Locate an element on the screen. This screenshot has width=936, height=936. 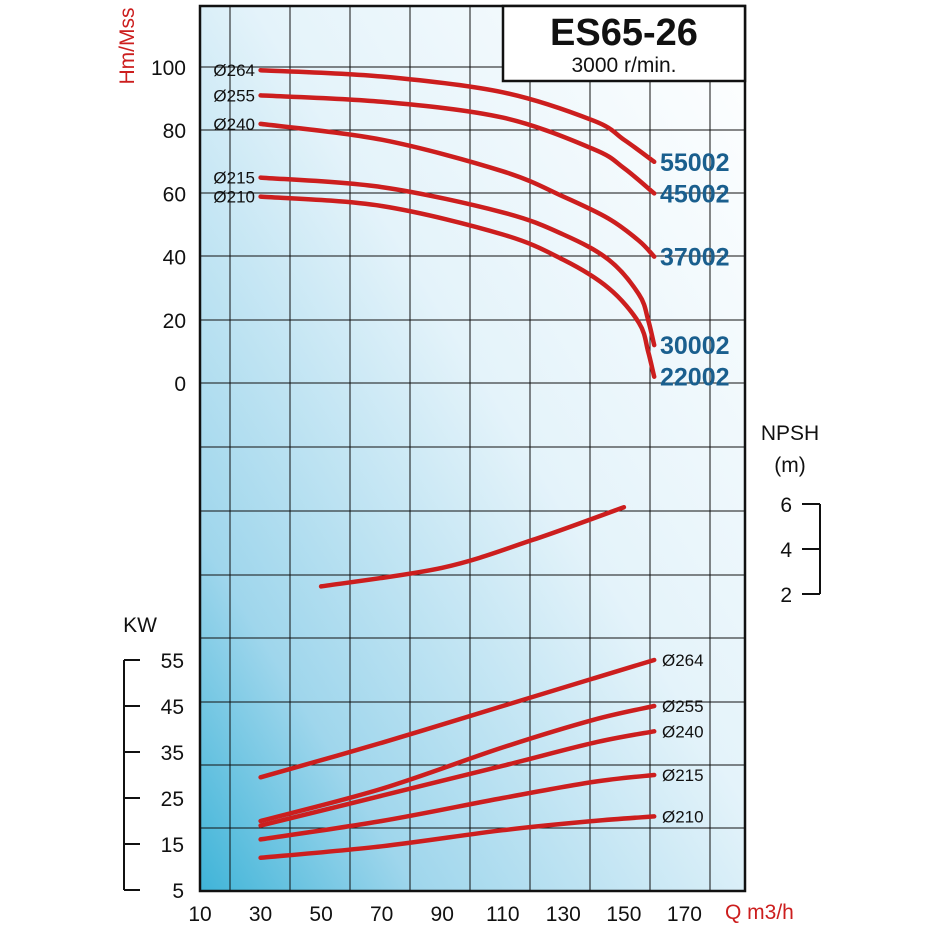
head-tick-label: 80 is located at coordinates (174, 131).